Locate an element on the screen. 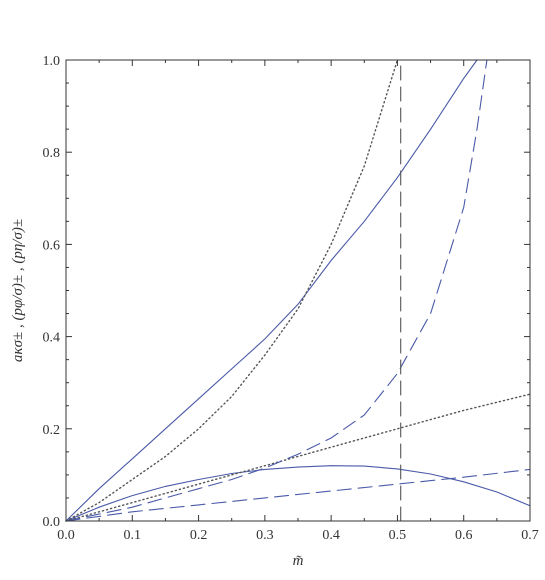 The width and height of the screenshot is (545, 580). y-tick-label: 0.0 is located at coordinates (52, 522).